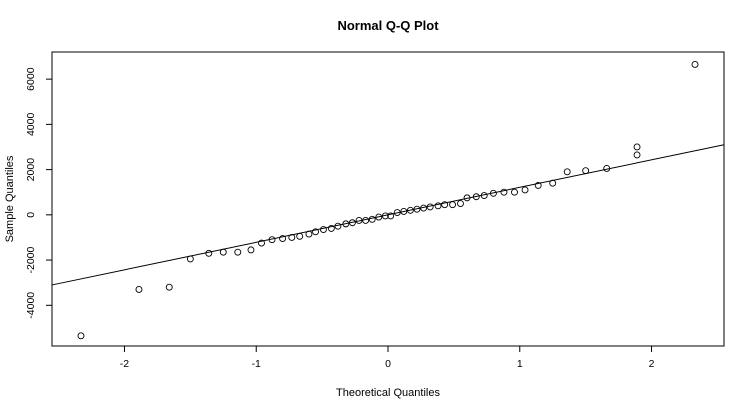 Image resolution: width=750 pixels, height=413 pixels. I want to click on y-tick-label: 2000, so click(31, 170).